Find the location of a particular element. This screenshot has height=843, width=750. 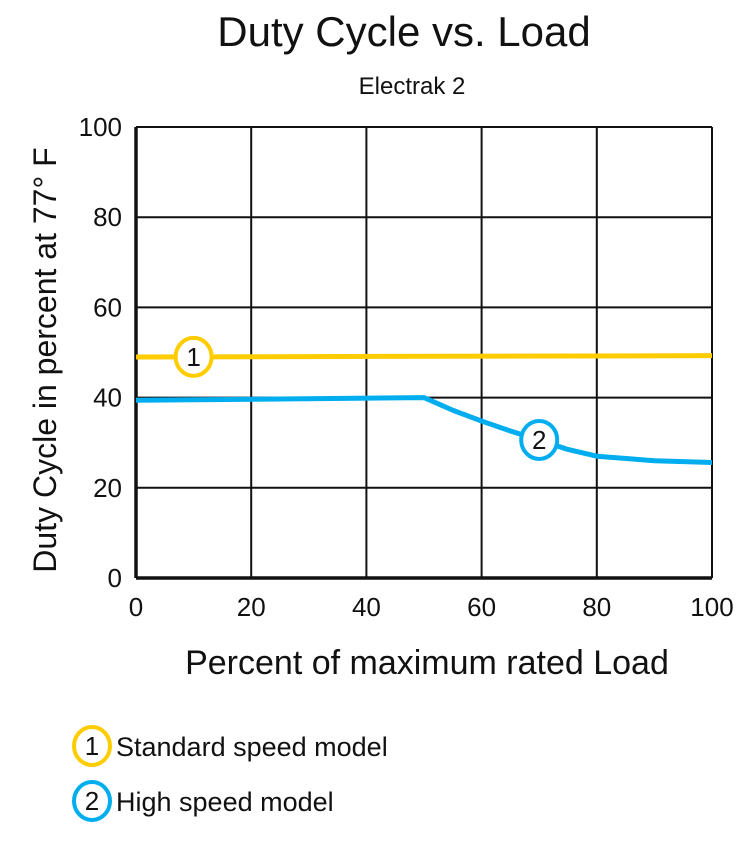

x-tick-label: 20 is located at coordinates (251, 607).